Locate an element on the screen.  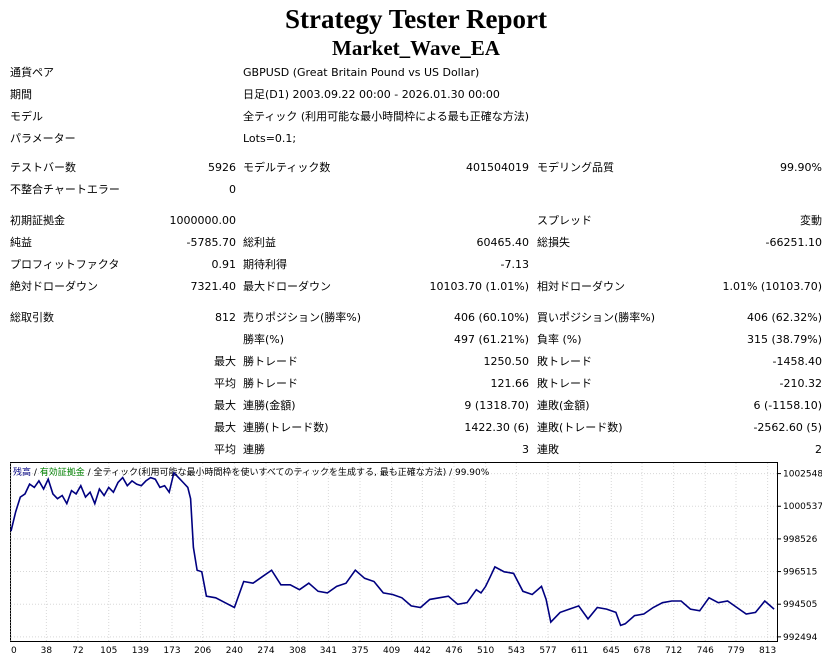
y-axis-labels: 992494 994505 996515 998526 1000537 1002548 is located at coordinates (802, 556).